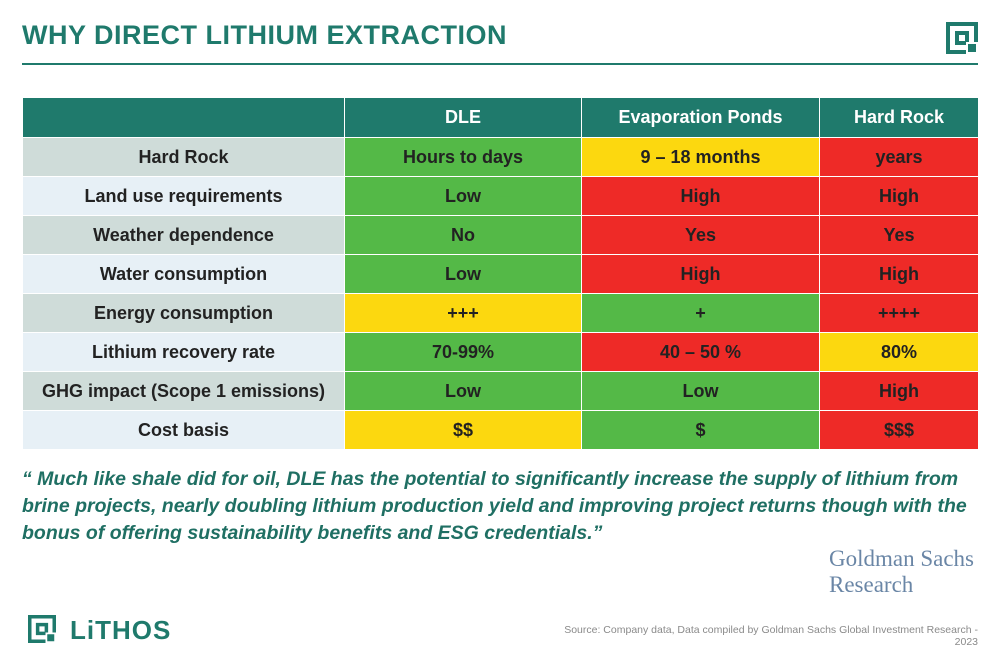 This screenshot has height=656, width=1000. Describe the element at coordinates (871, 584) in the screenshot. I see `attribution-line-2: Research` at that location.